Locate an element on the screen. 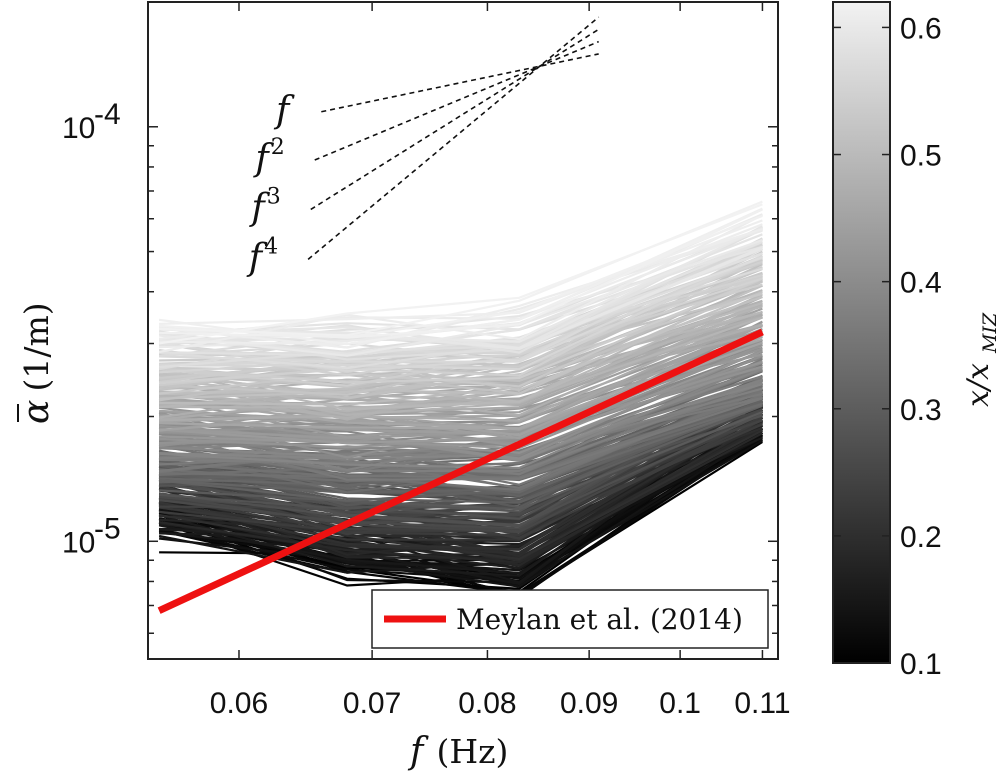  colorbar-gradient is located at coordinates (861, 332).